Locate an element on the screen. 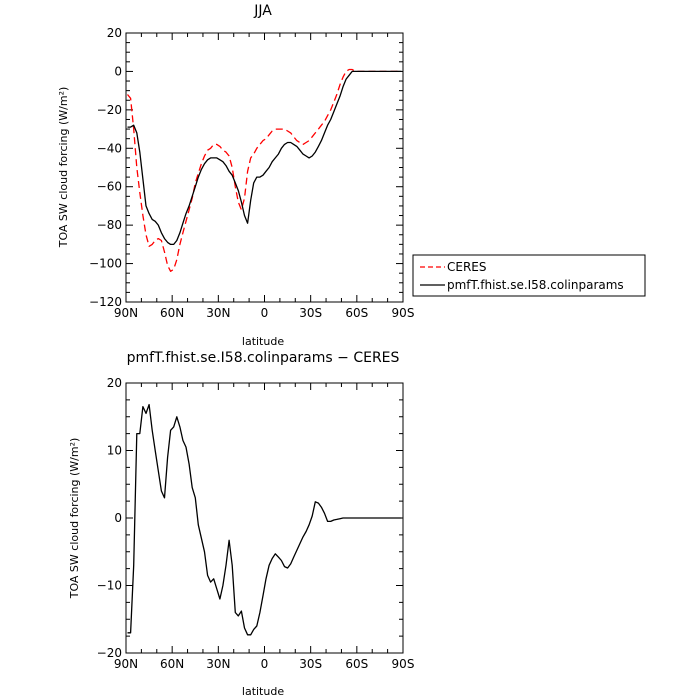  top-y-axis-label: TOA SW cloud forcing (W/m²) is located at coordinates (63, 168).